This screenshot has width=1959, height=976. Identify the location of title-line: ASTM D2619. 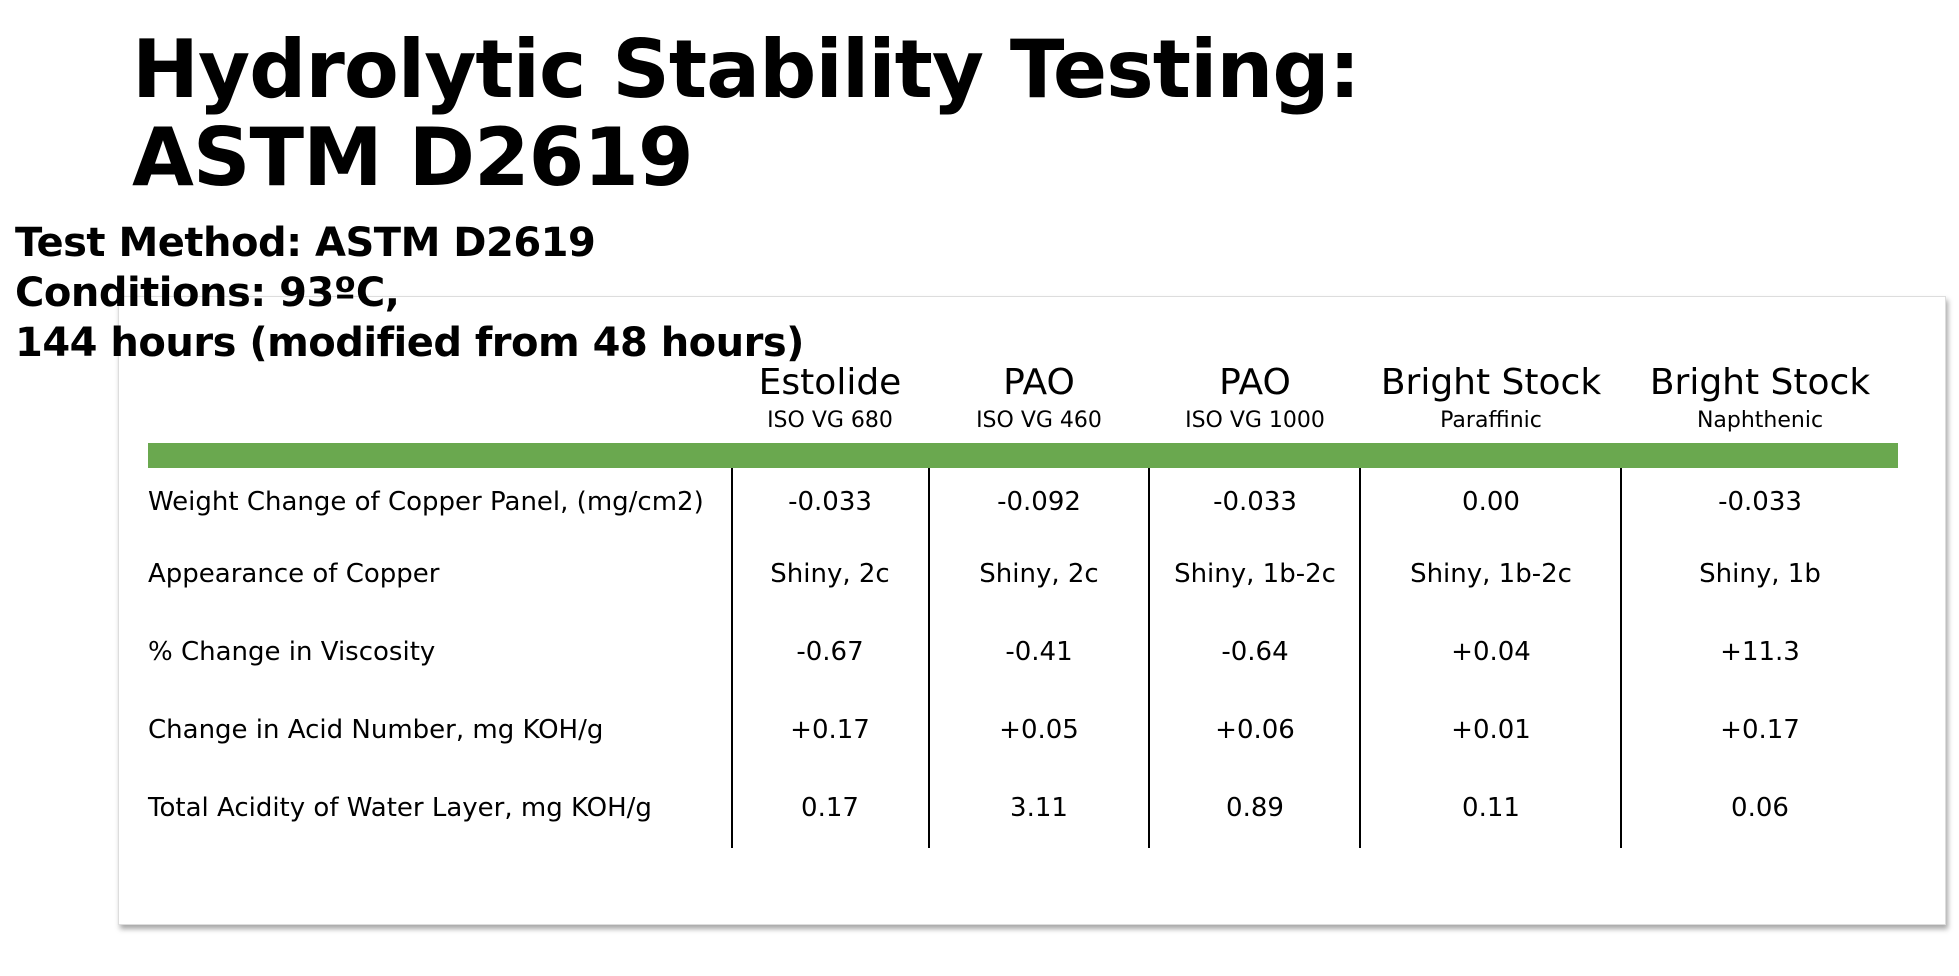
(413, 157).